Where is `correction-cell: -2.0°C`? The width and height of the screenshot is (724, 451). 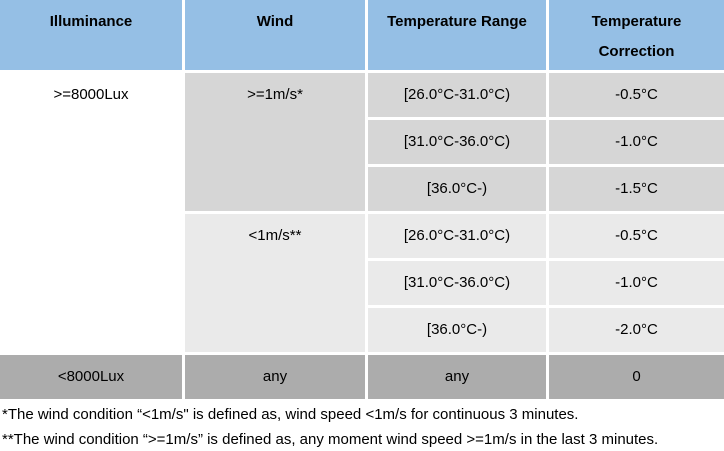
correction-cell: -2.0°C is located at coordinates (636, 330).